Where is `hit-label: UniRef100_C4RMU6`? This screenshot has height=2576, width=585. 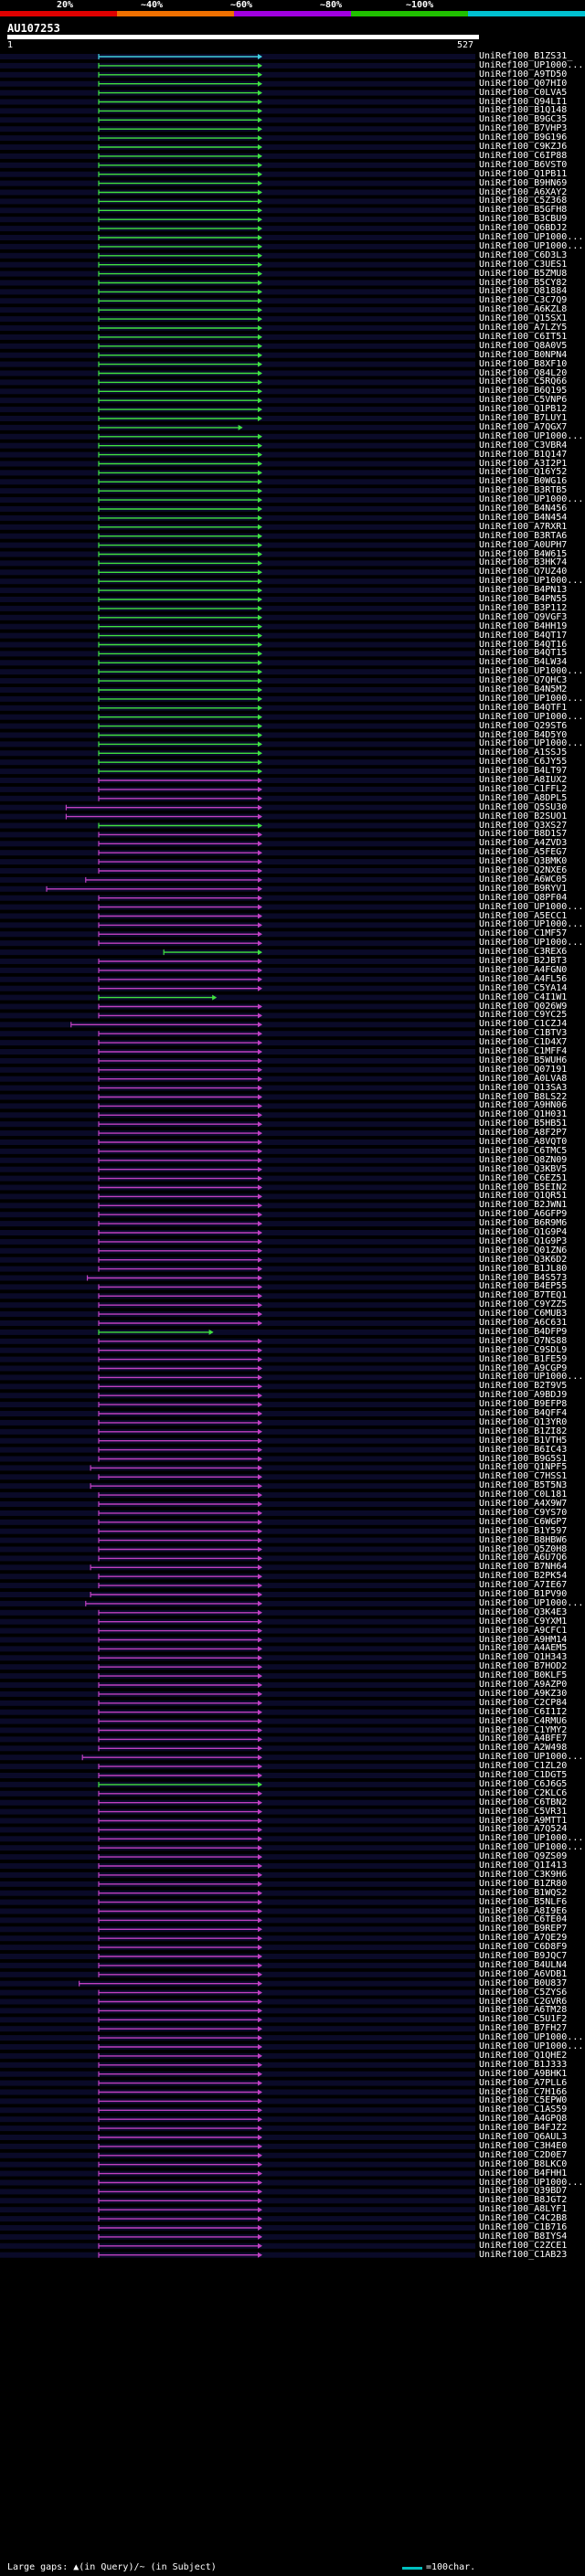 hit-label: UniRef100_C4RMU6 is located at coordinates (523, 1720).